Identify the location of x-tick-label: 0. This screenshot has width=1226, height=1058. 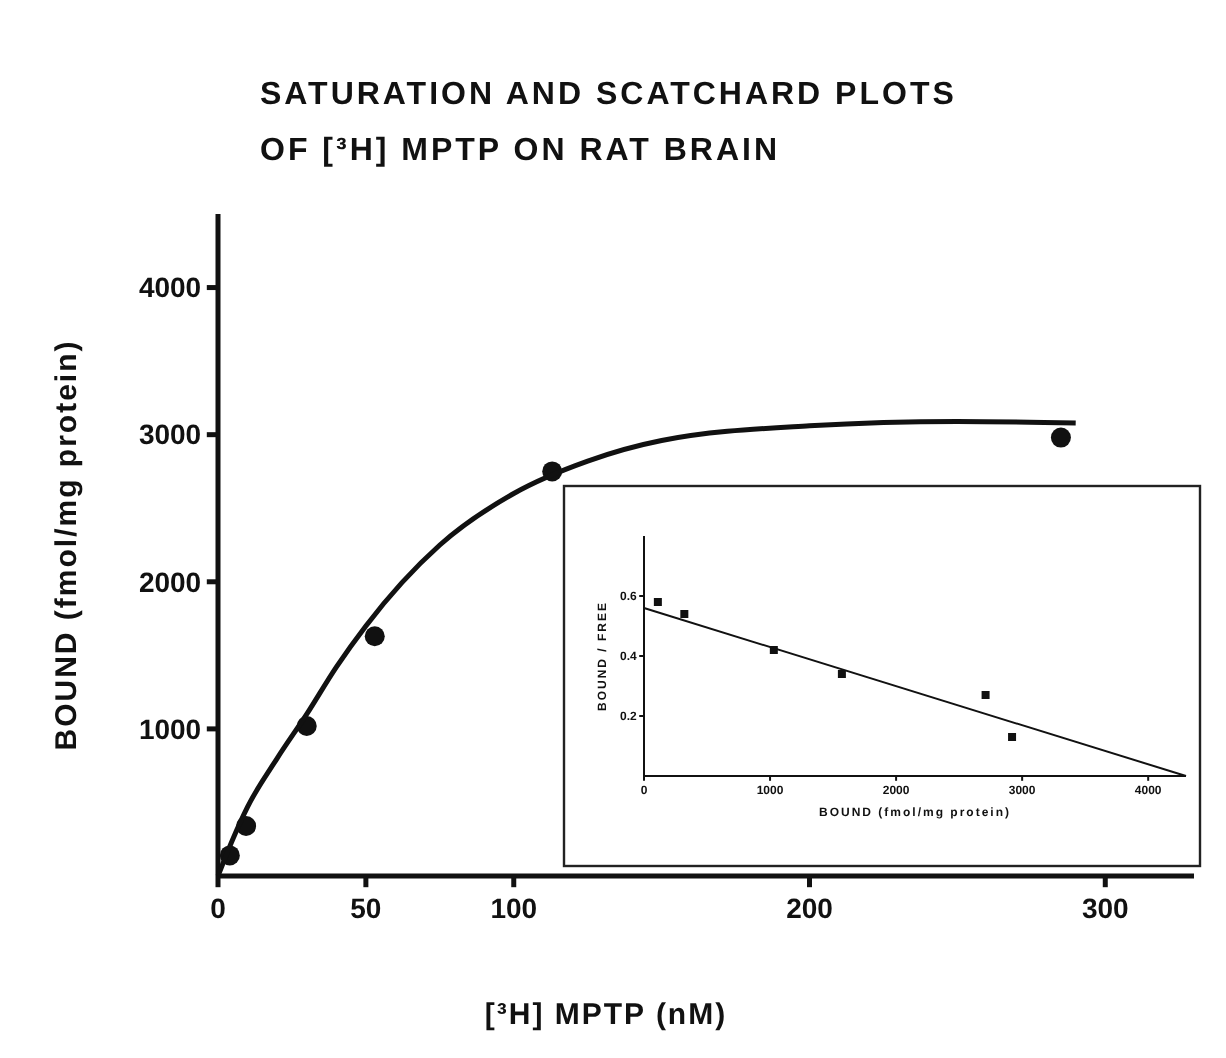
(218, 908).